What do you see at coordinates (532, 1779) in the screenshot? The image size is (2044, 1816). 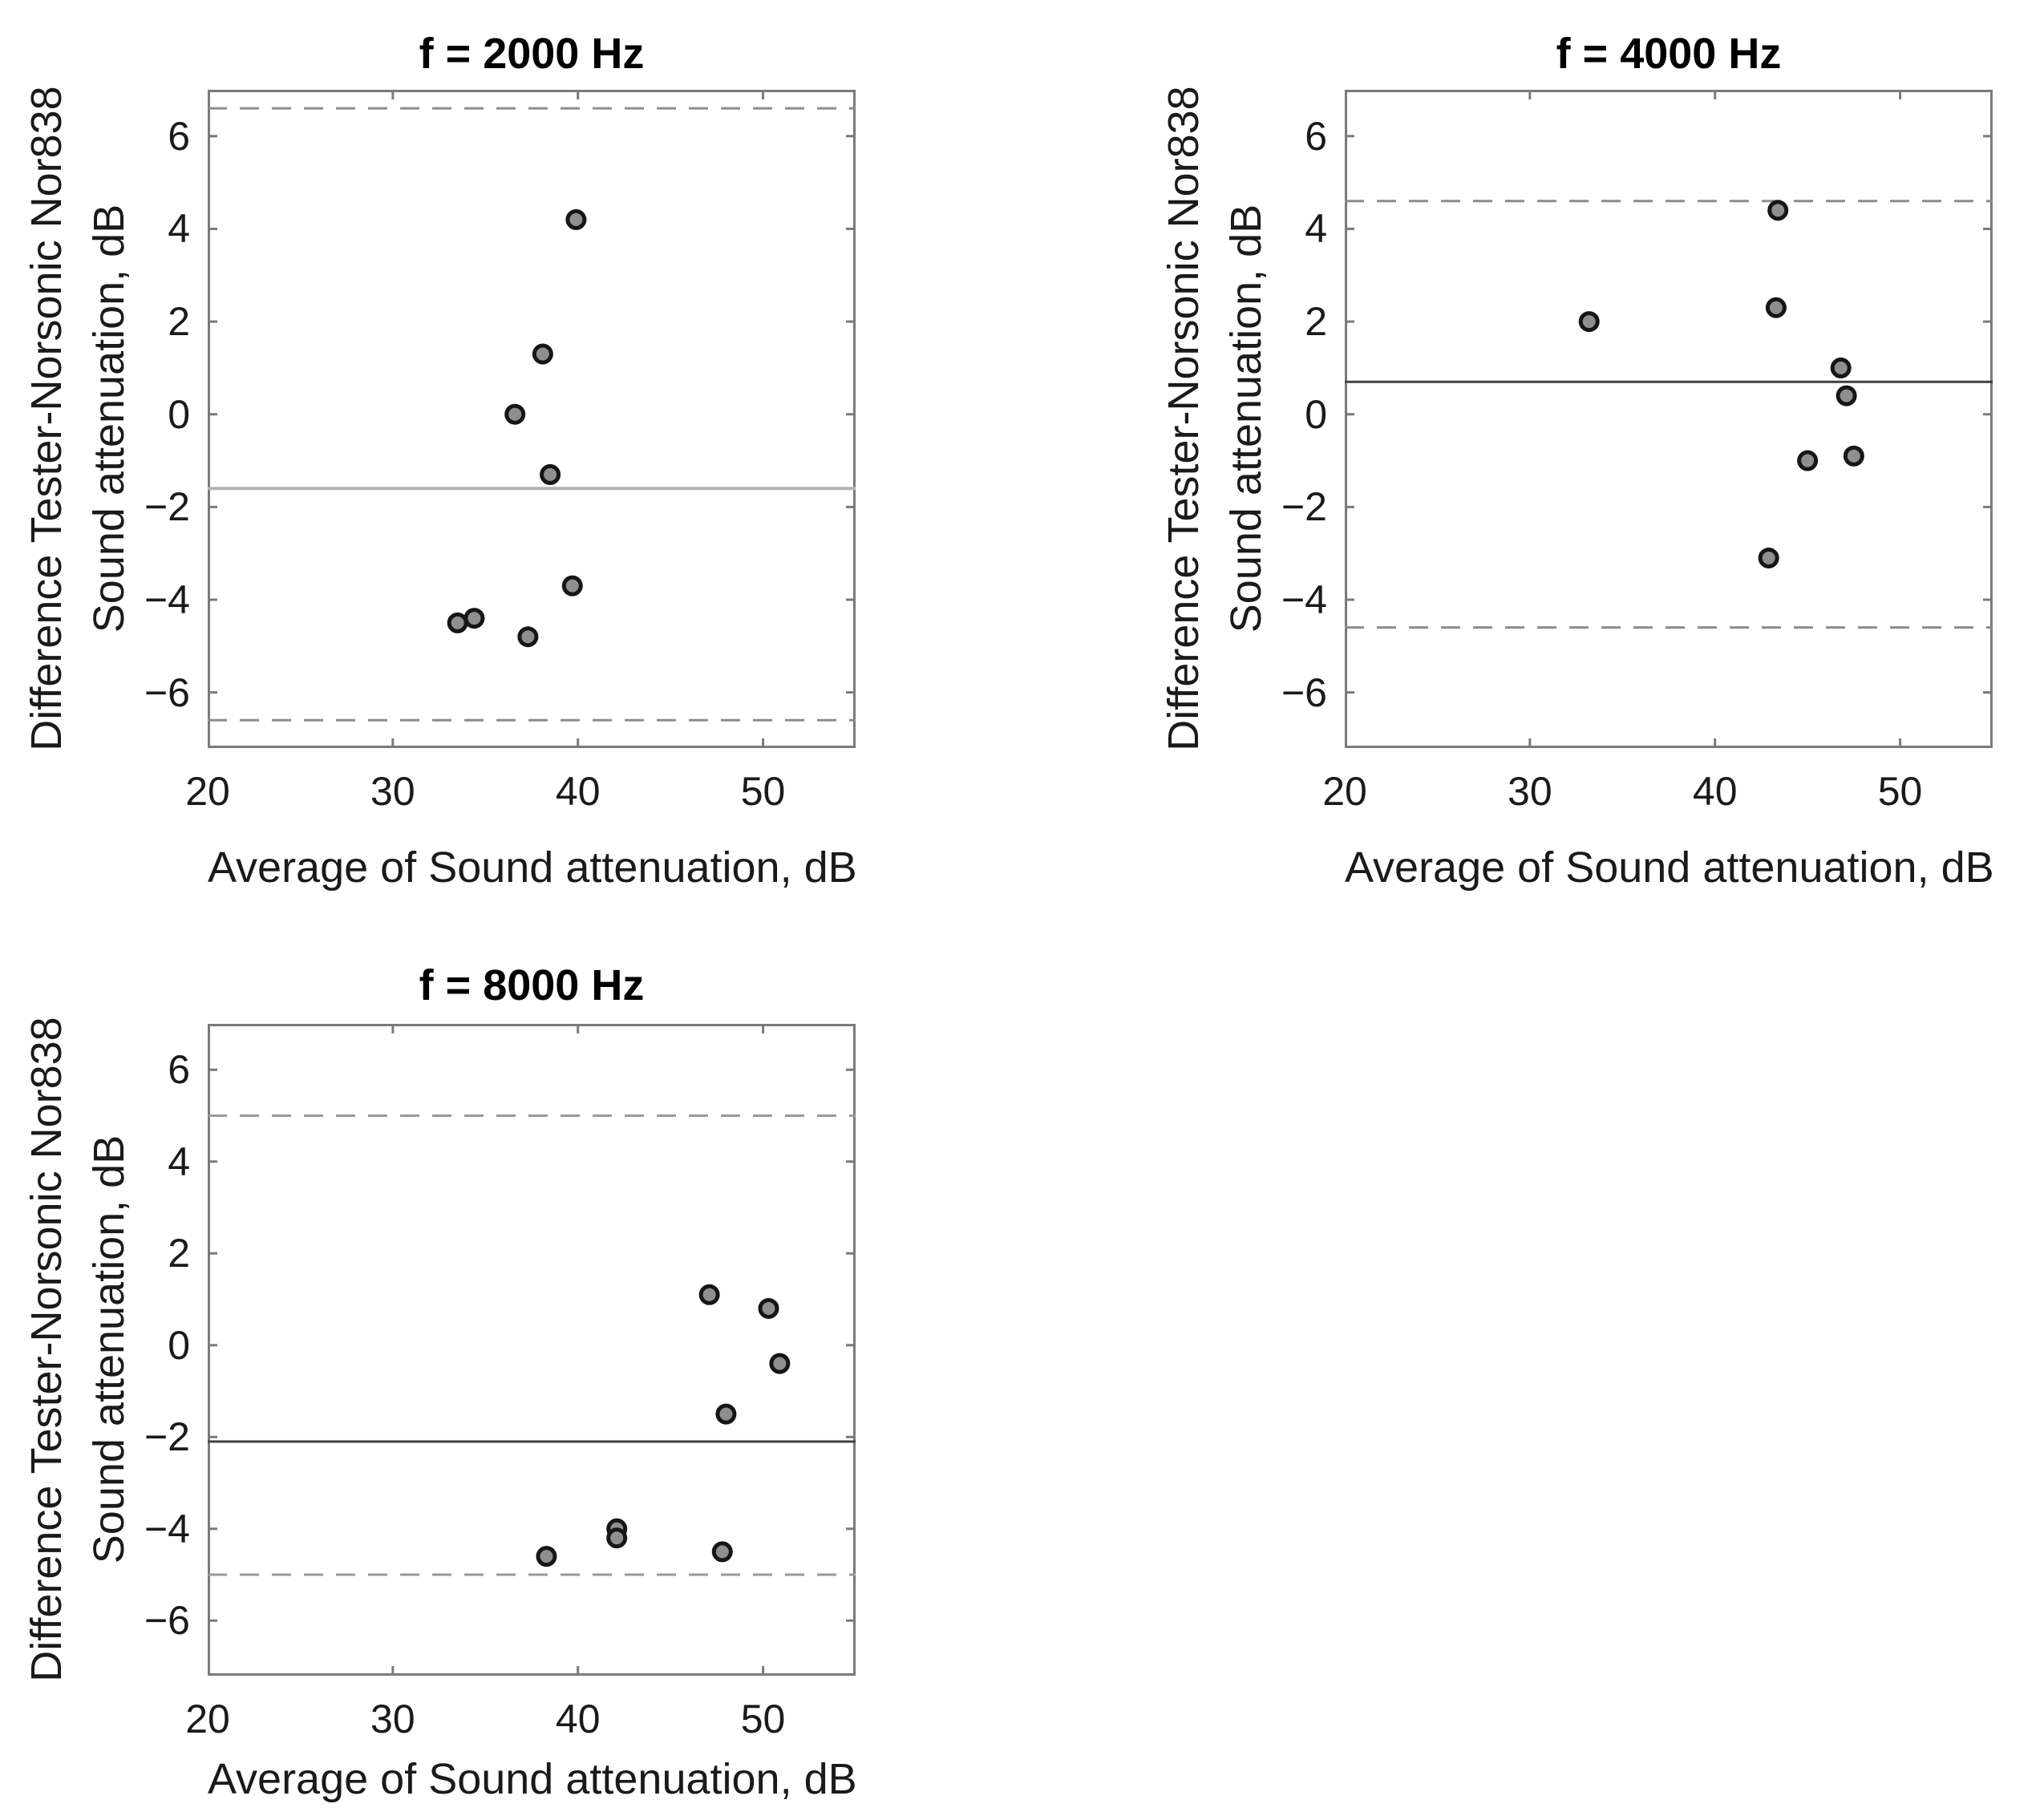 I see `x-axis-label-8000hz: Average of Sound attenuation, dB` at bounding box center [532, 1779].